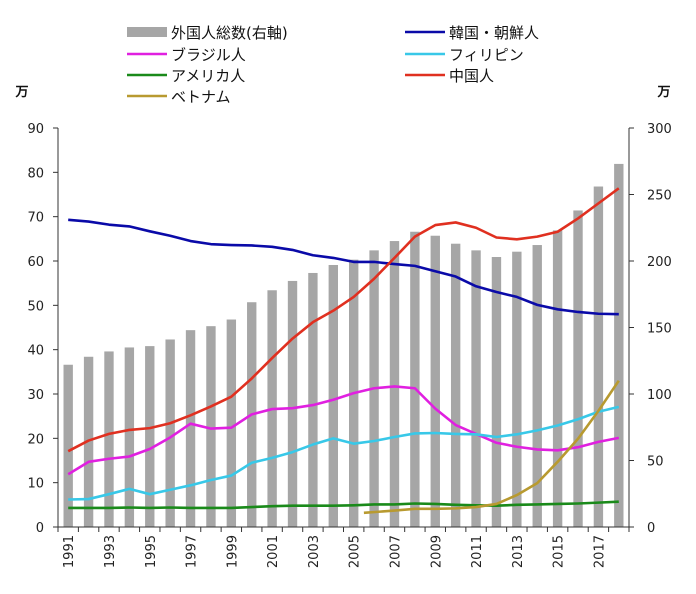 This screenshot has width=696, height=594. I want to click on left-tick-label: 90, so click(35, 129).